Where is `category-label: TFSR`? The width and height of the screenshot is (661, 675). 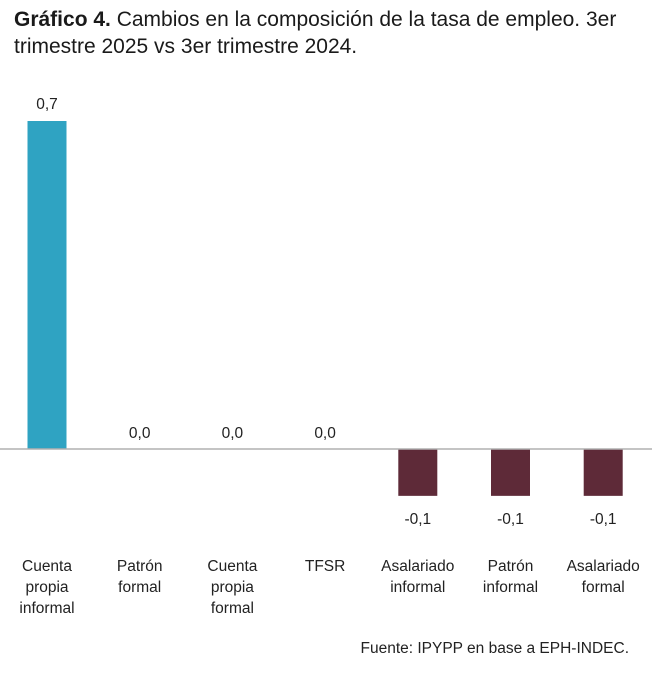 category-label: TFSR is located at coordinates (325, 566).